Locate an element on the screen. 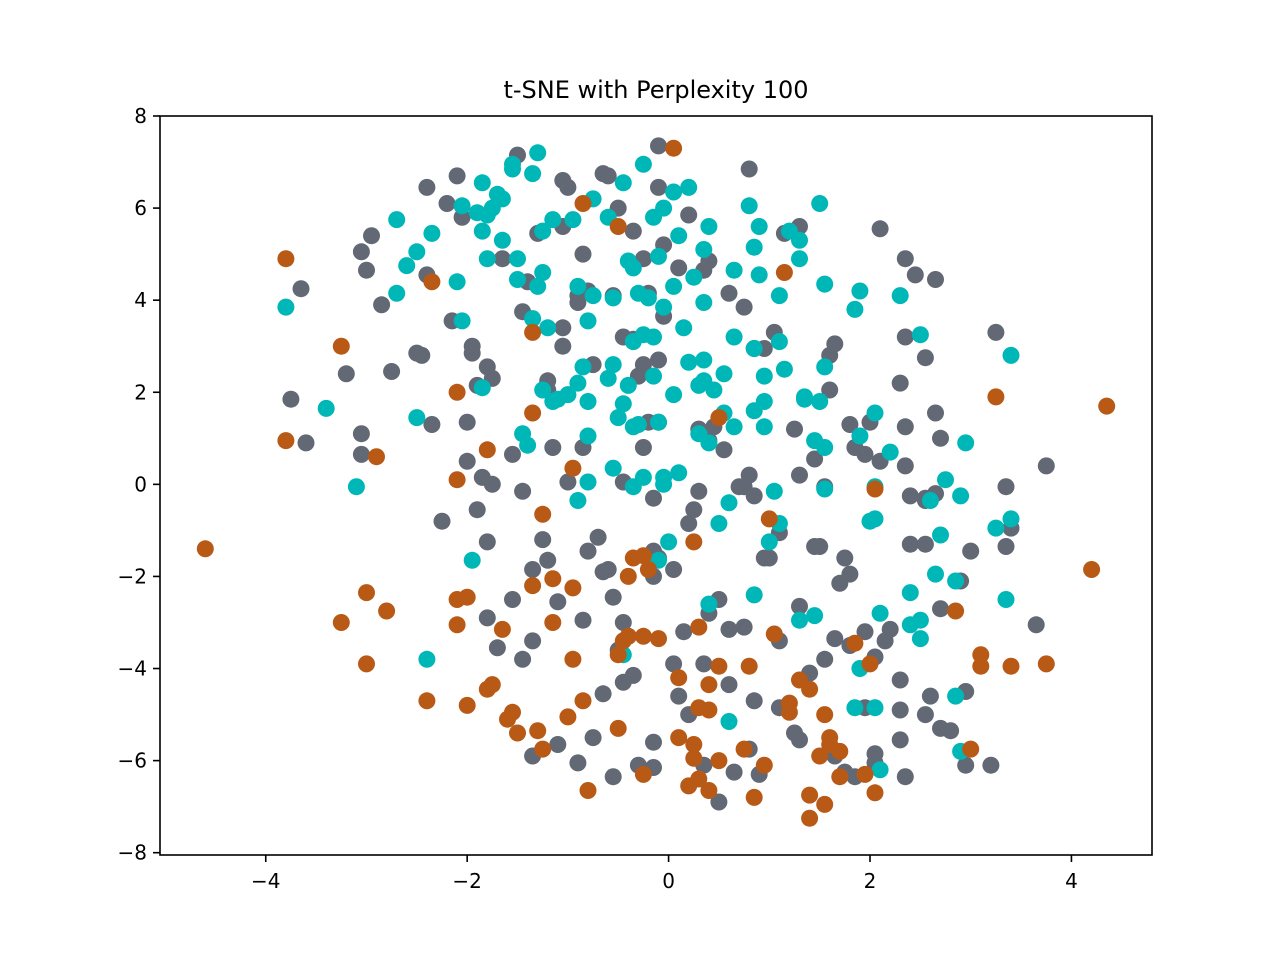  y-tick-label: 8 is located at coordinates (140, 116).